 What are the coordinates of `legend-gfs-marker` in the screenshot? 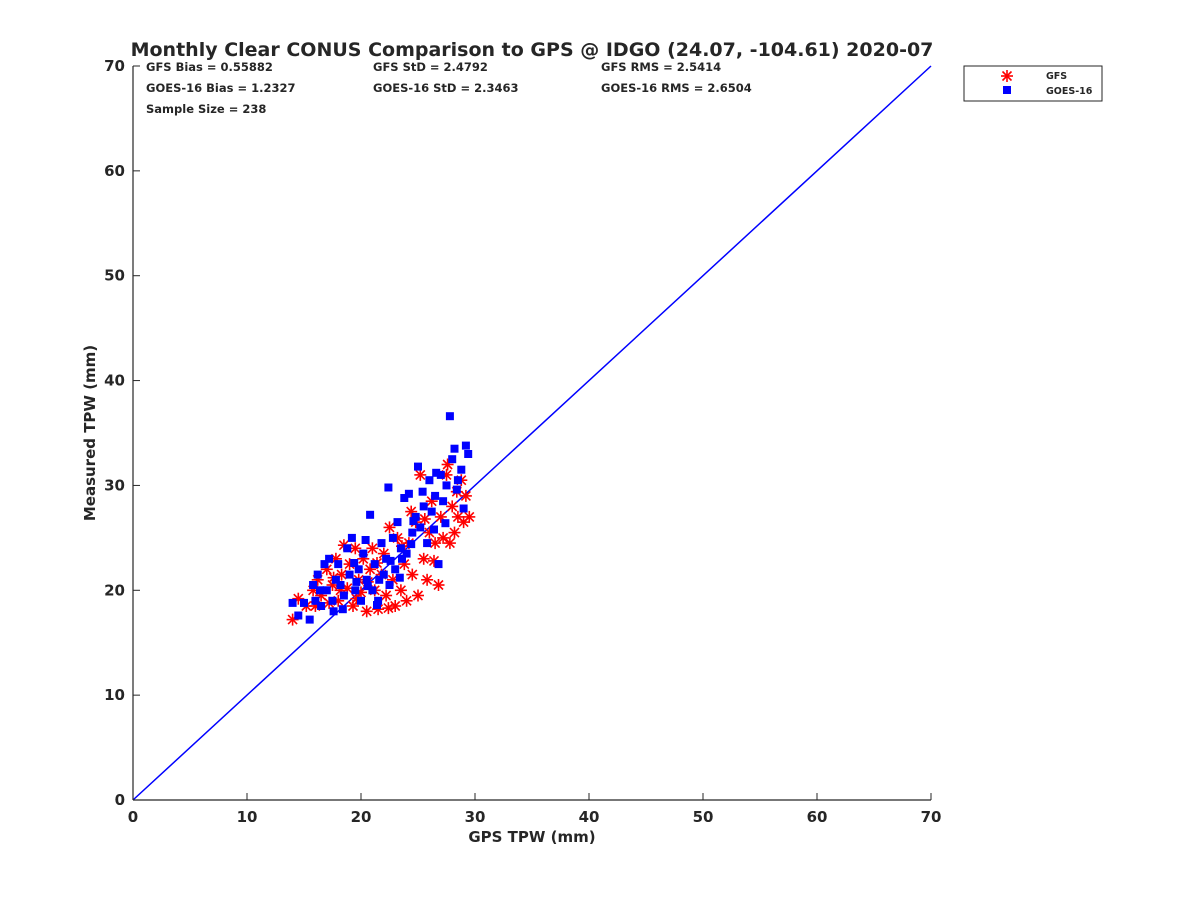 It's located at (1007, 76).